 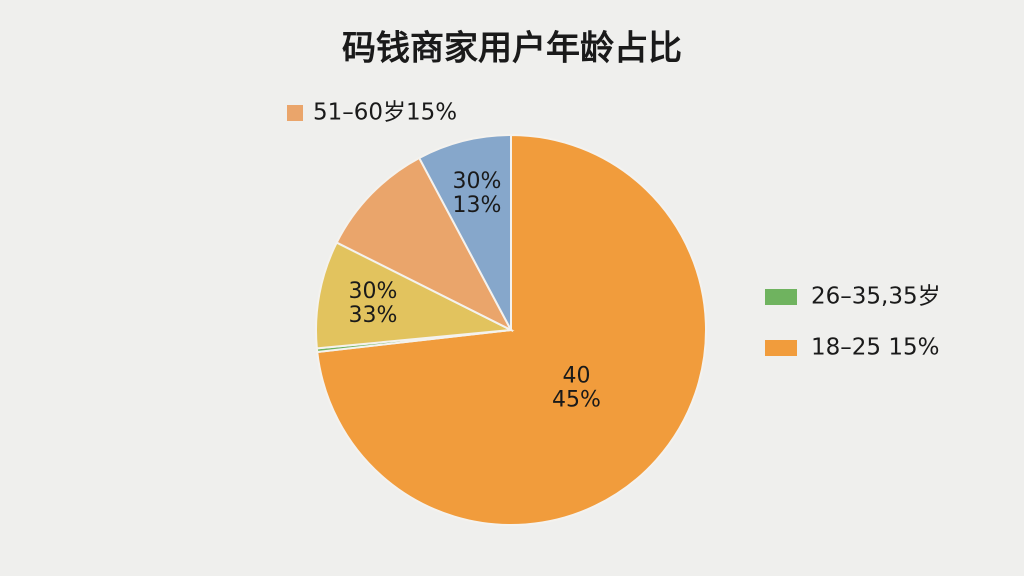 I want to click on slice-label: 45%, so click(x=576, y=399).